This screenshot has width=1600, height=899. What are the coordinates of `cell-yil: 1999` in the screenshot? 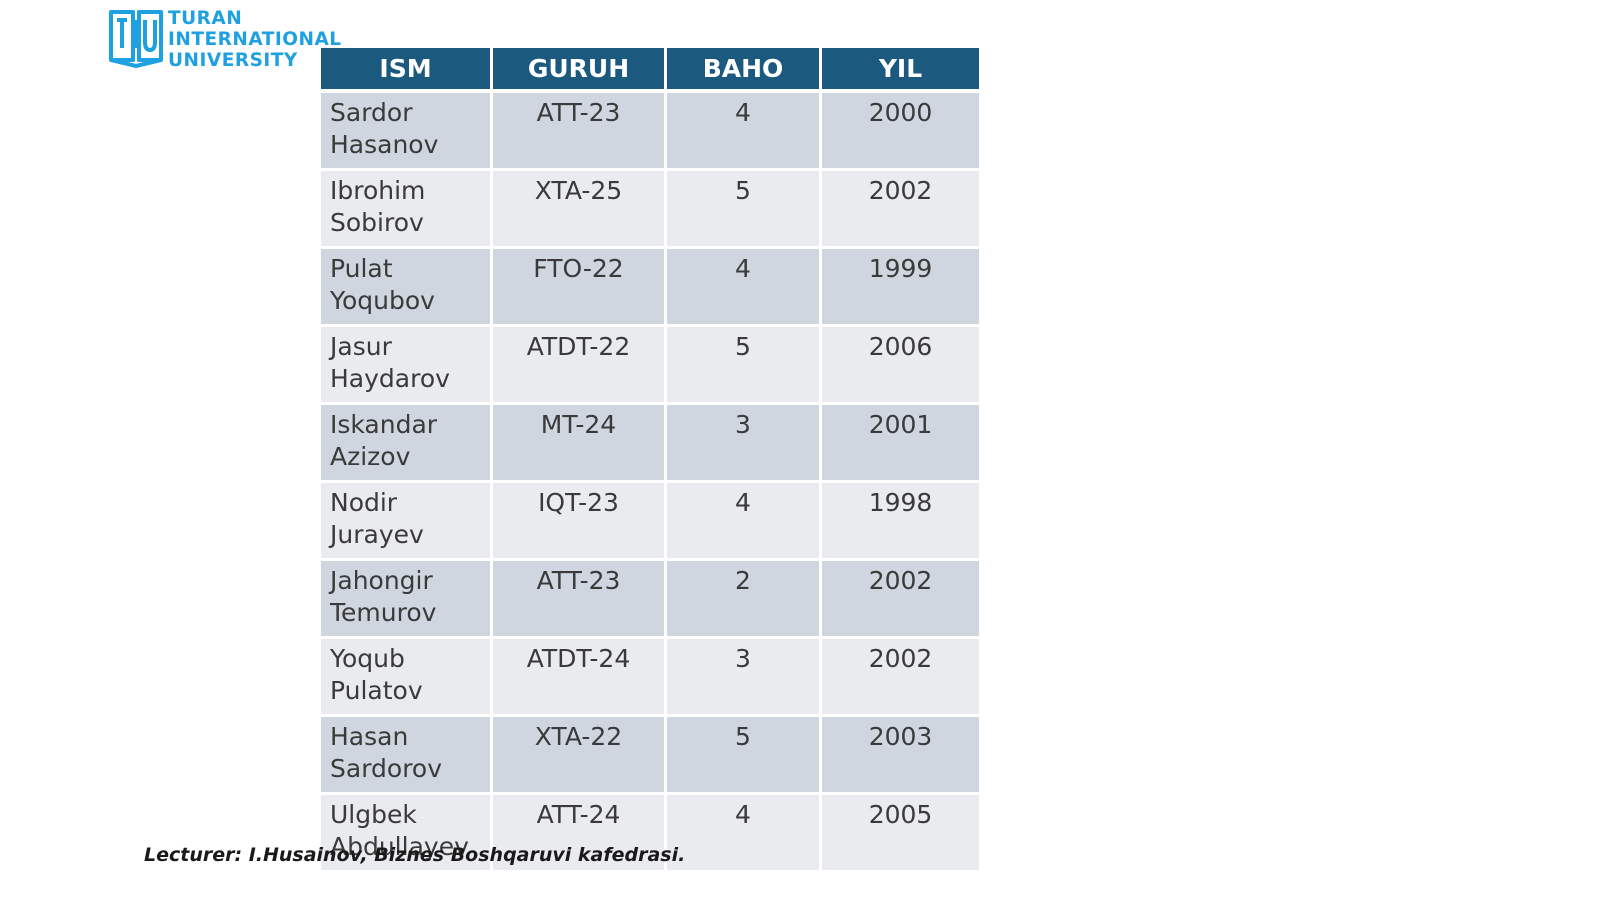 It's located at (900, 288).